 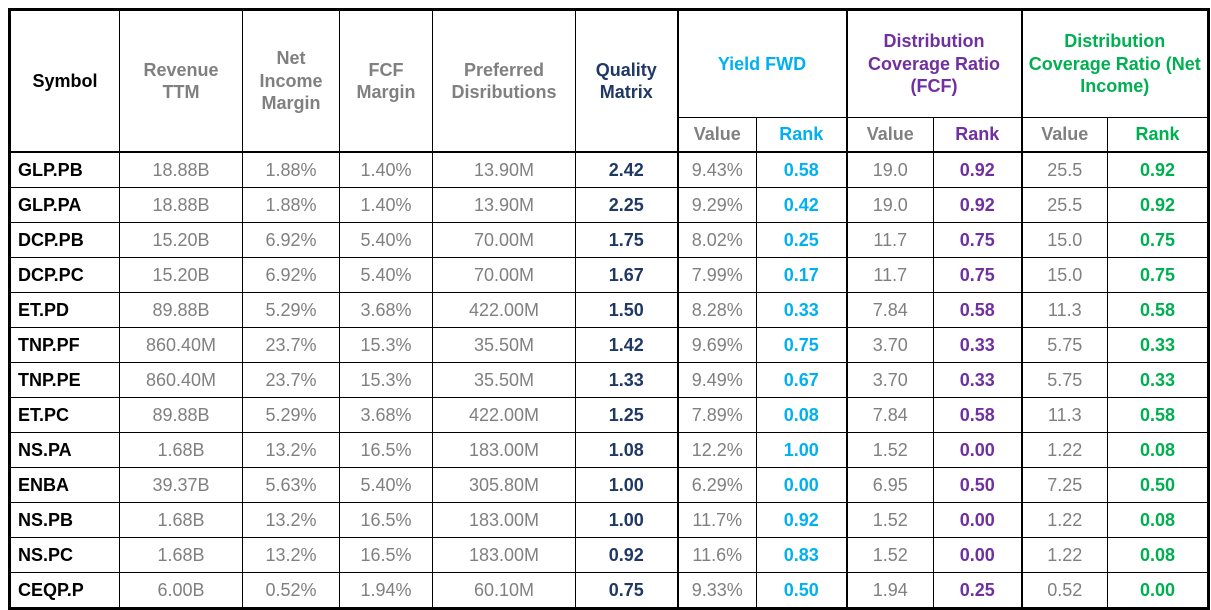 What do you see at coordinates (291, 380) in the screenshot?
I see `cell-net-income-margin: 23.7%` at bounding box center [291, 380].